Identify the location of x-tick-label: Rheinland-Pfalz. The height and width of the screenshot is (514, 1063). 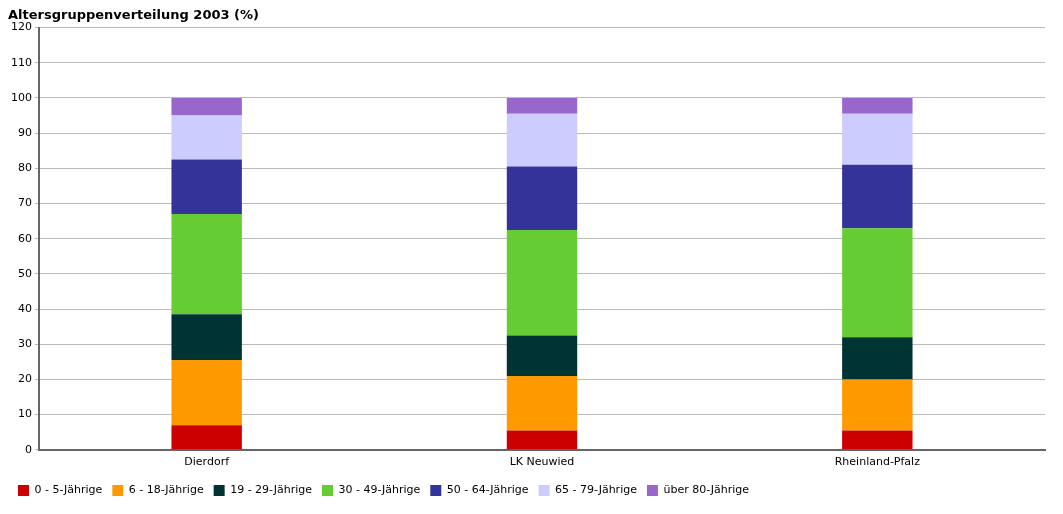
(877, 462).